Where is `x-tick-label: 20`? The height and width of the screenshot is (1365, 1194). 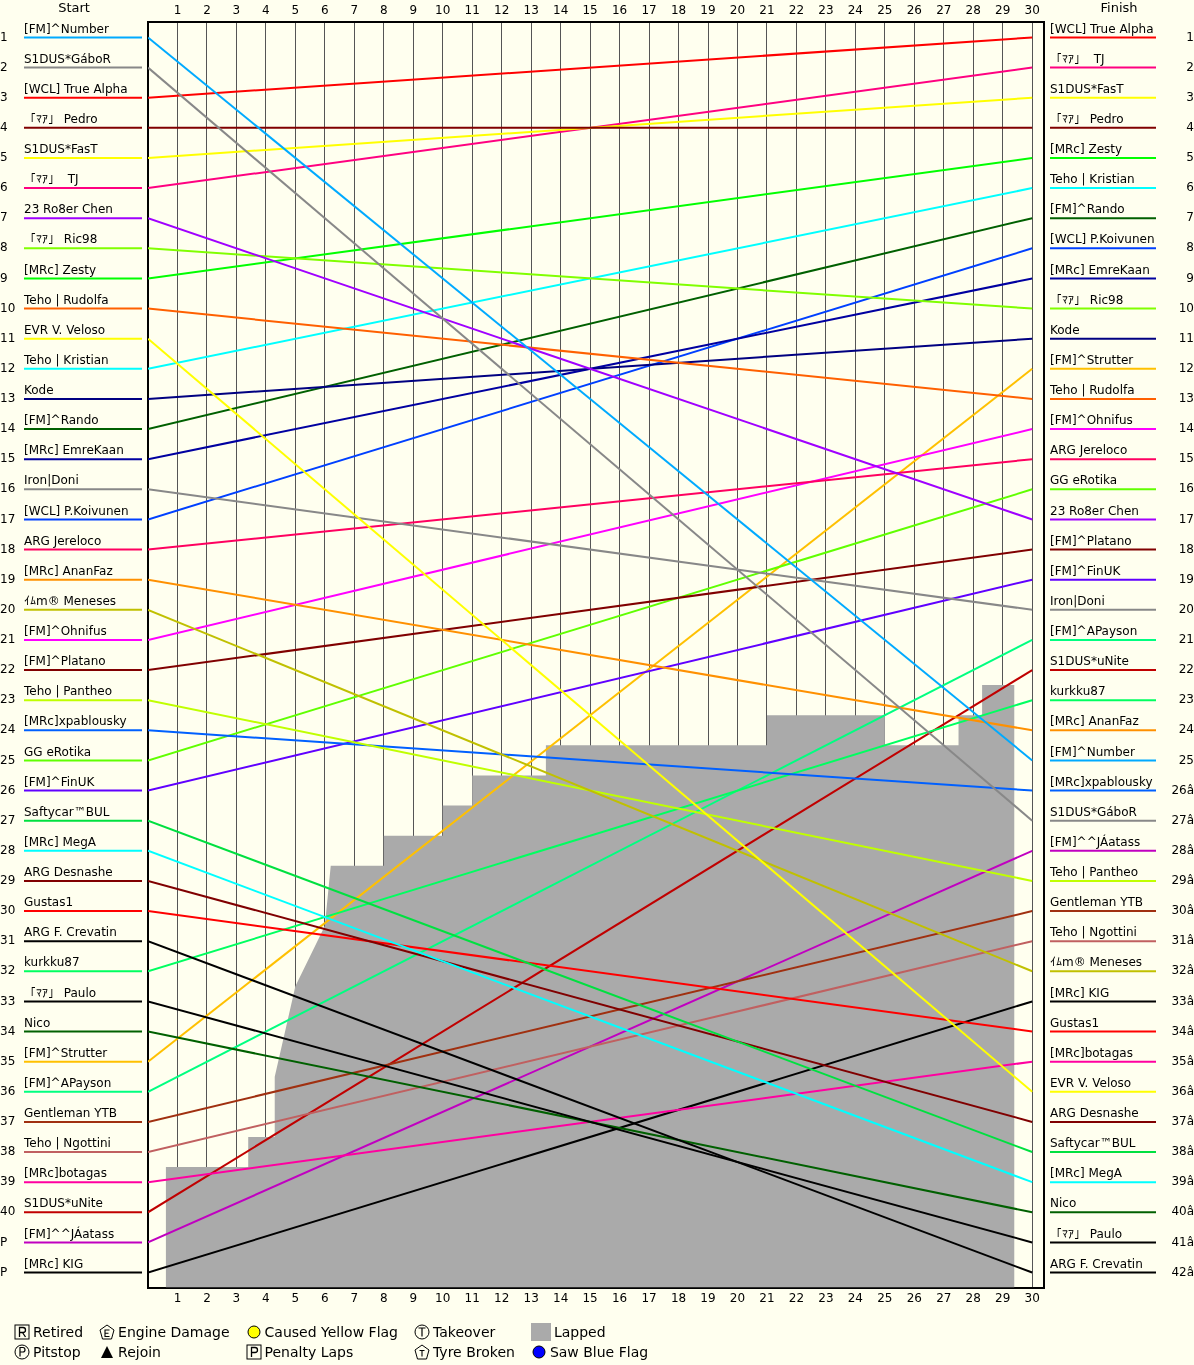 x-tick-label: 20 is located at coordinates (737, 1297).